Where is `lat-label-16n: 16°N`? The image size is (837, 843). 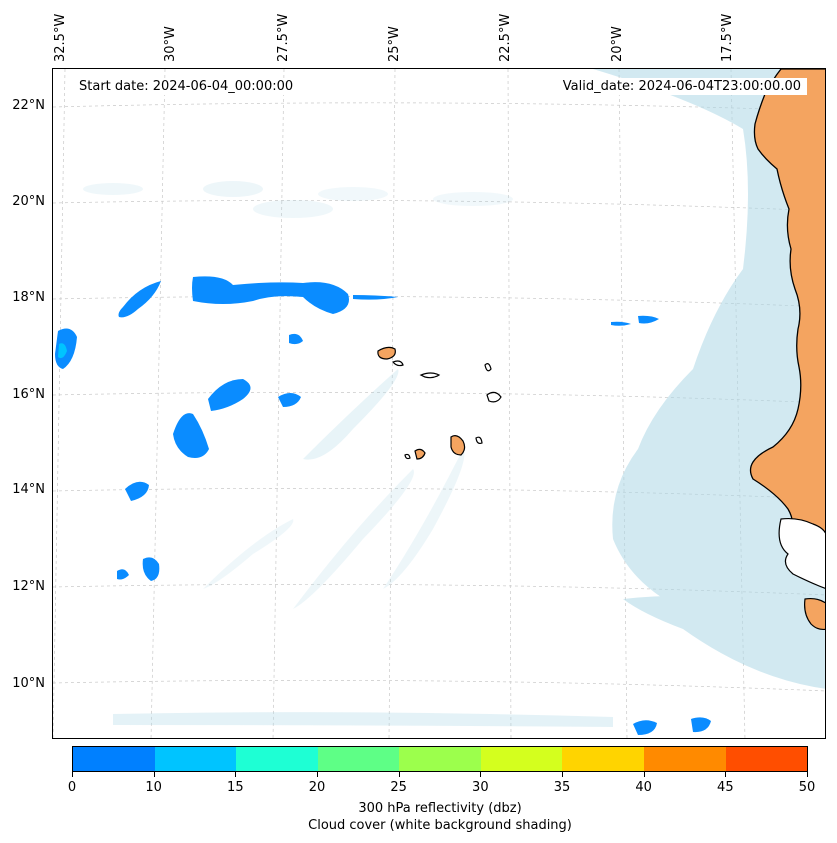 lat-label-16n: 16°N is located at coordinates (28, 394).